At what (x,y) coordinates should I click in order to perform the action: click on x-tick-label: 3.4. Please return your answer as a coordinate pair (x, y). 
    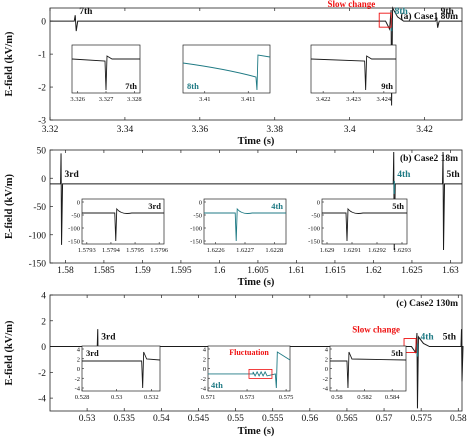
    Looking at the image, I should click on (350, 130).